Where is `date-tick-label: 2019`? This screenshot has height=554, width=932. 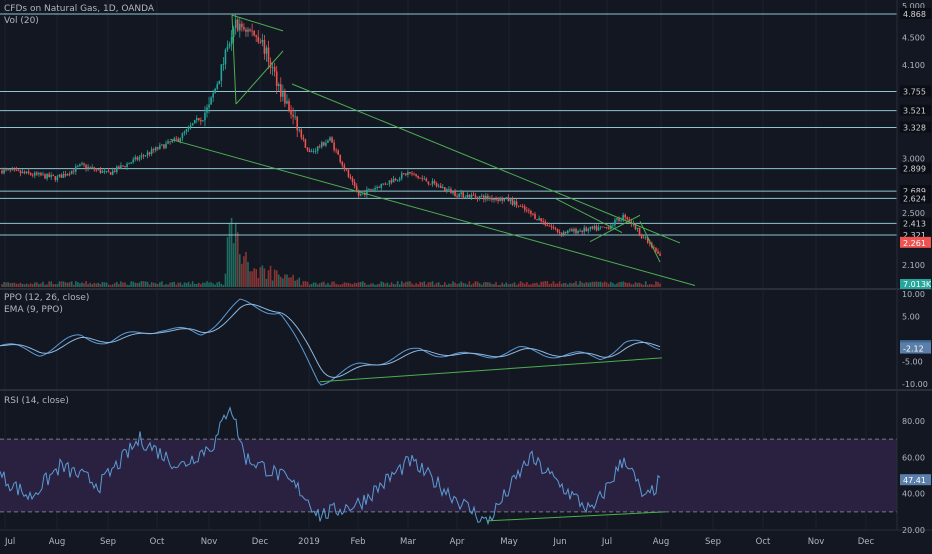 date-tick-label: 2019 is located at coordinates (309, 542).